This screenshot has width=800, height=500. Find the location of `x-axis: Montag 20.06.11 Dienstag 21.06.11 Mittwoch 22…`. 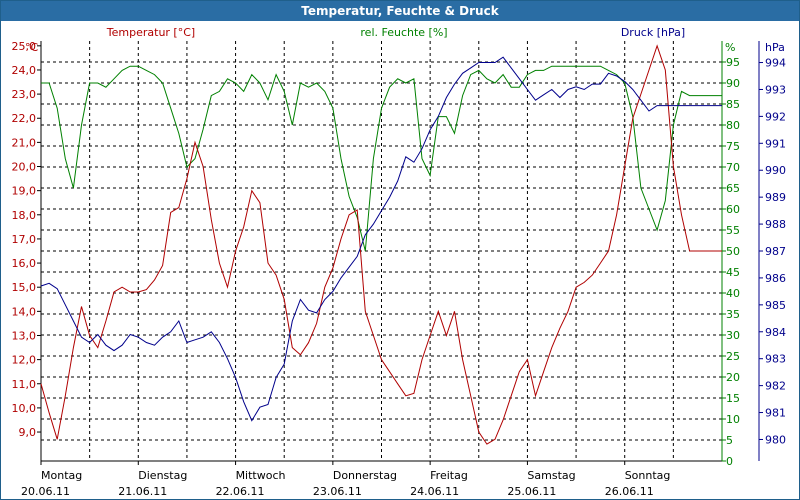

x-axis: Montag 20.06.11 Dienstag 21.06.11 Mittwoch 22… is located at coordinates (345, 479).